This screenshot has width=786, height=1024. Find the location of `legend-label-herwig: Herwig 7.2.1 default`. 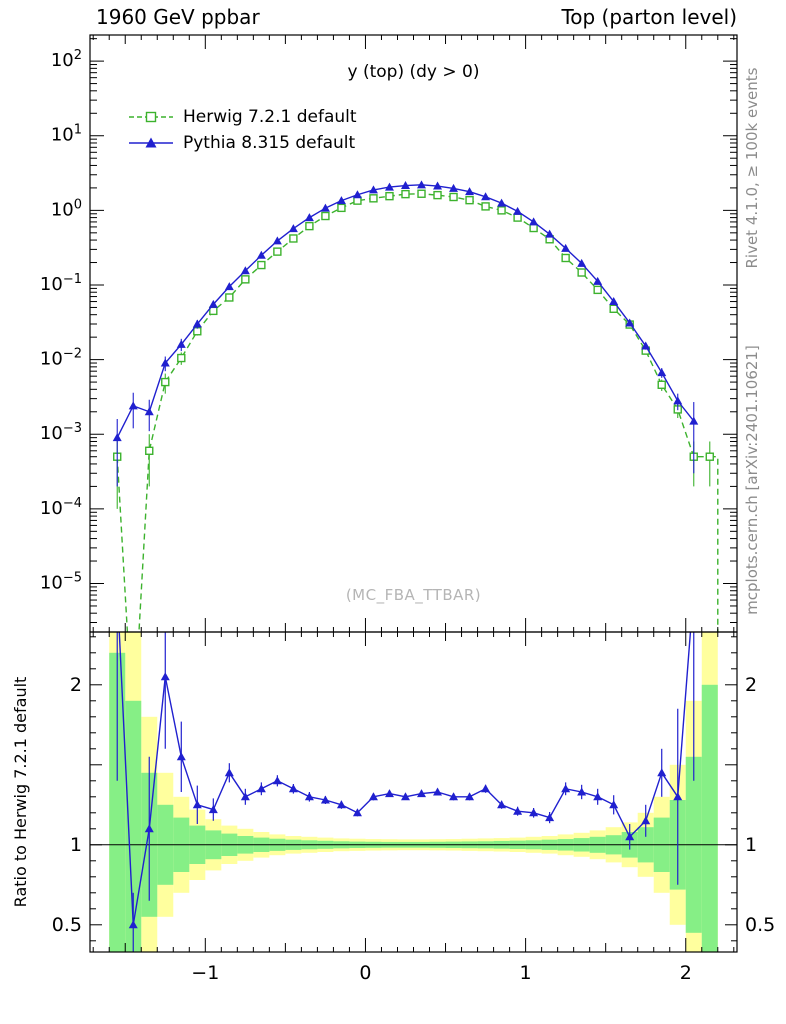

legend-label-herwig: Herwig 7.2.1 default is located at coordinates (270, 117).